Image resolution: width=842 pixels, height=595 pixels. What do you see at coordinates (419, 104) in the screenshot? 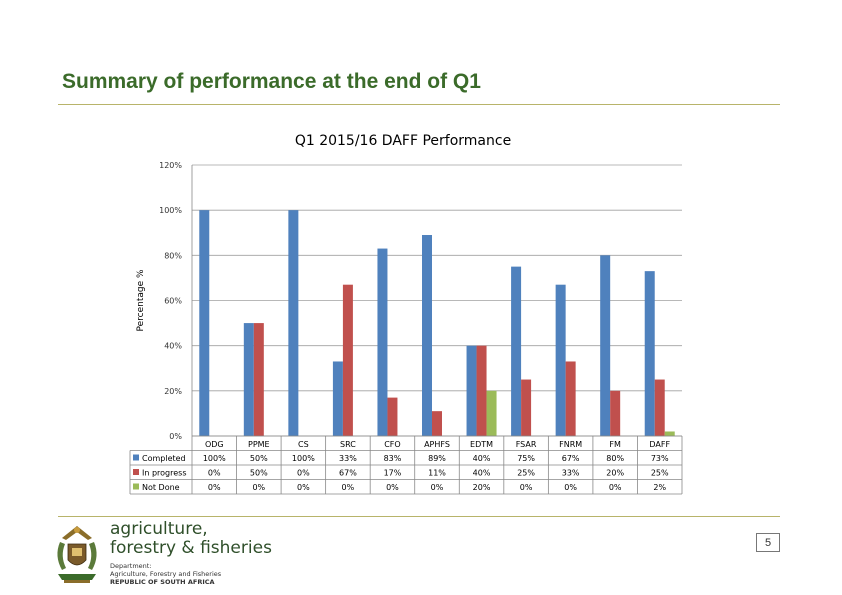
I see `title-divider` at bounding box center [419, 104].